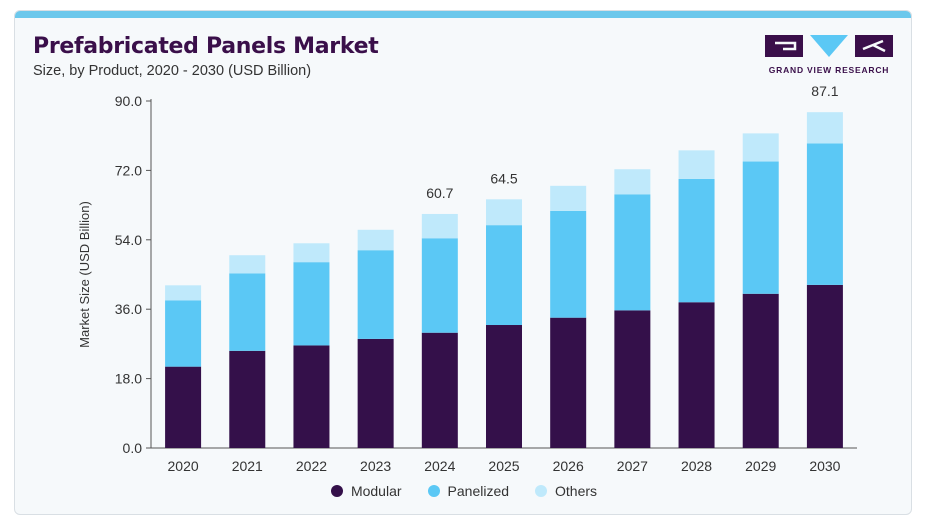  Describe the element at coordinates (311, 253) in the screenshot. I see `bar-others-2022` at that location.